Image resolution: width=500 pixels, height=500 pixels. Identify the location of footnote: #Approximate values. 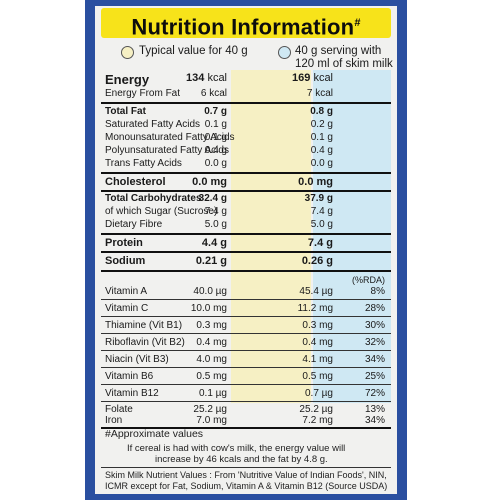
(154, 434).